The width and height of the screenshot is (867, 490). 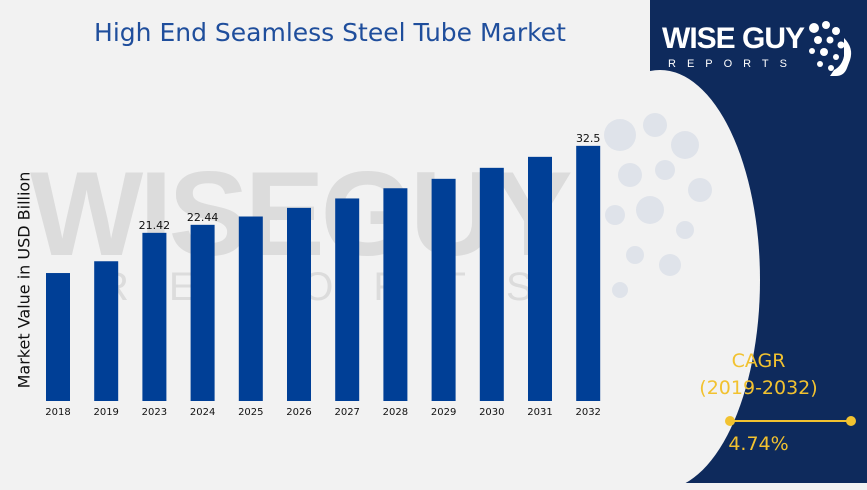 What do you see at coordinates (202, 312) in the screenshot?
I see `bar-2024` at bounding box center [202, 312].